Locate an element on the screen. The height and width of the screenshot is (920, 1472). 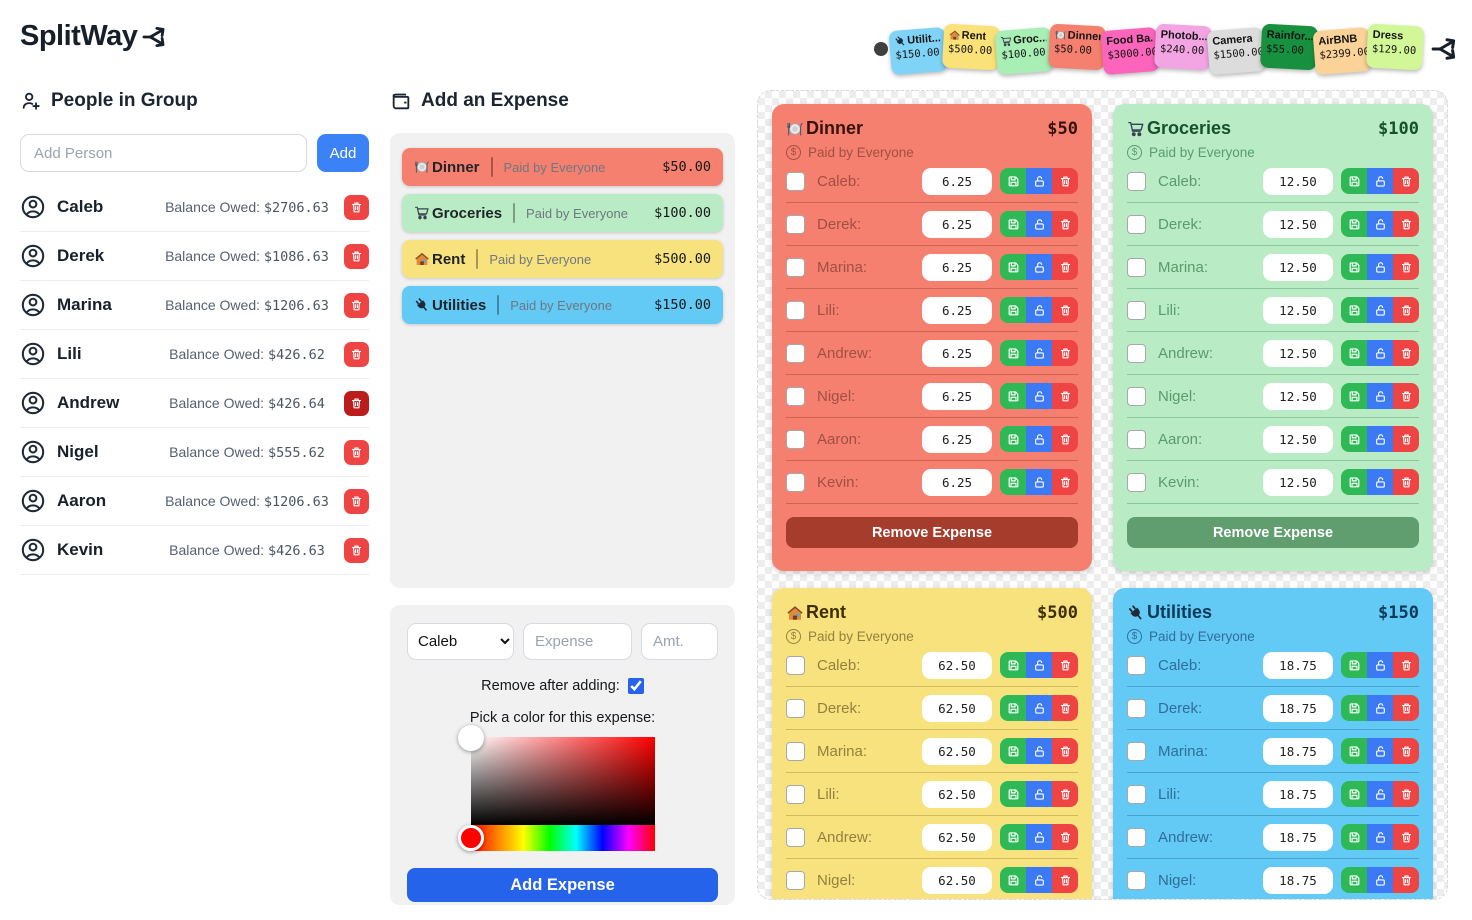
expense-tag: AirBNB $2399.00 is located at coordinates (1342, 51).